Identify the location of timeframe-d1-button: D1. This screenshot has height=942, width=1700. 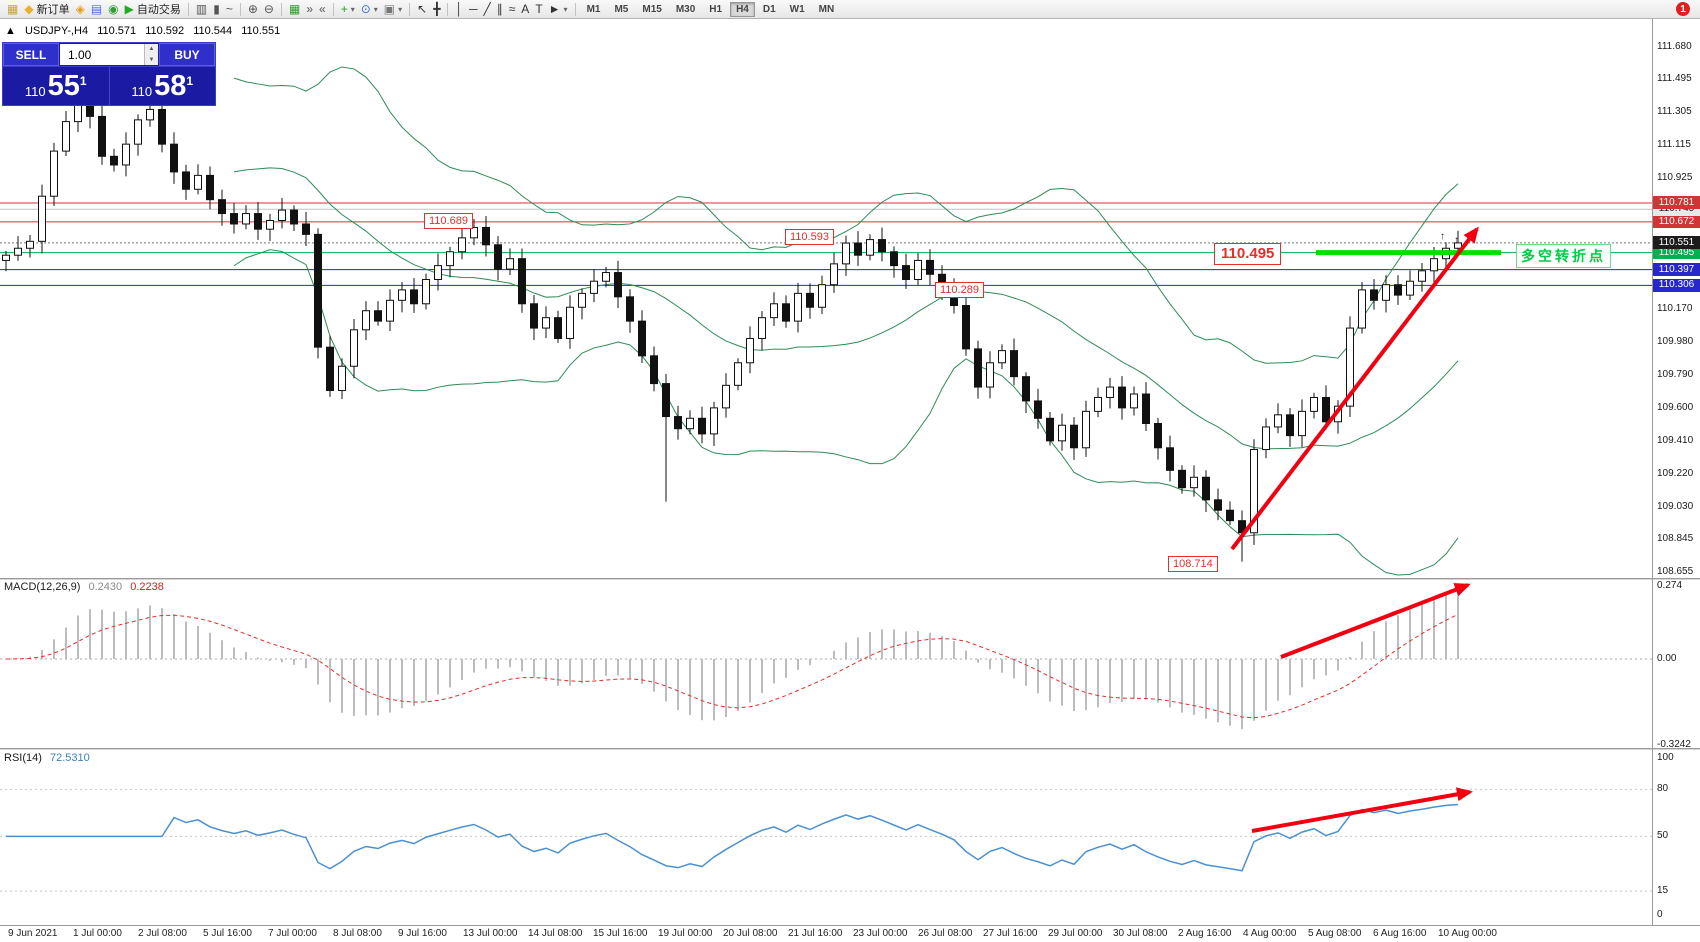
(769, 9).